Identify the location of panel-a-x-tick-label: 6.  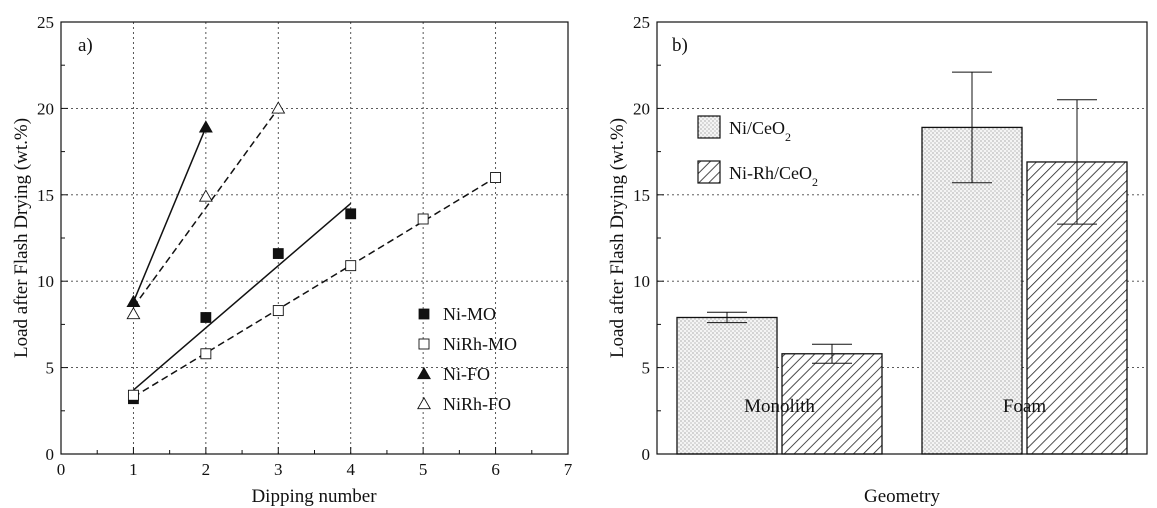
(495, 469).